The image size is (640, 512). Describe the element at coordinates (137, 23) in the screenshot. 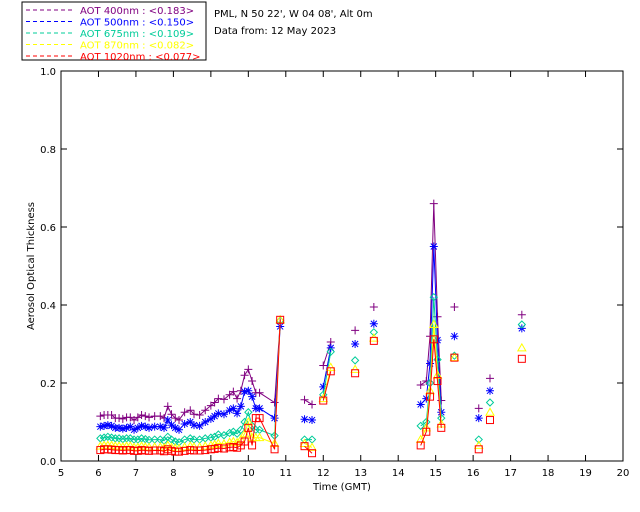

I see `legend-label: AOT 500nm : <0.150>` at that location.